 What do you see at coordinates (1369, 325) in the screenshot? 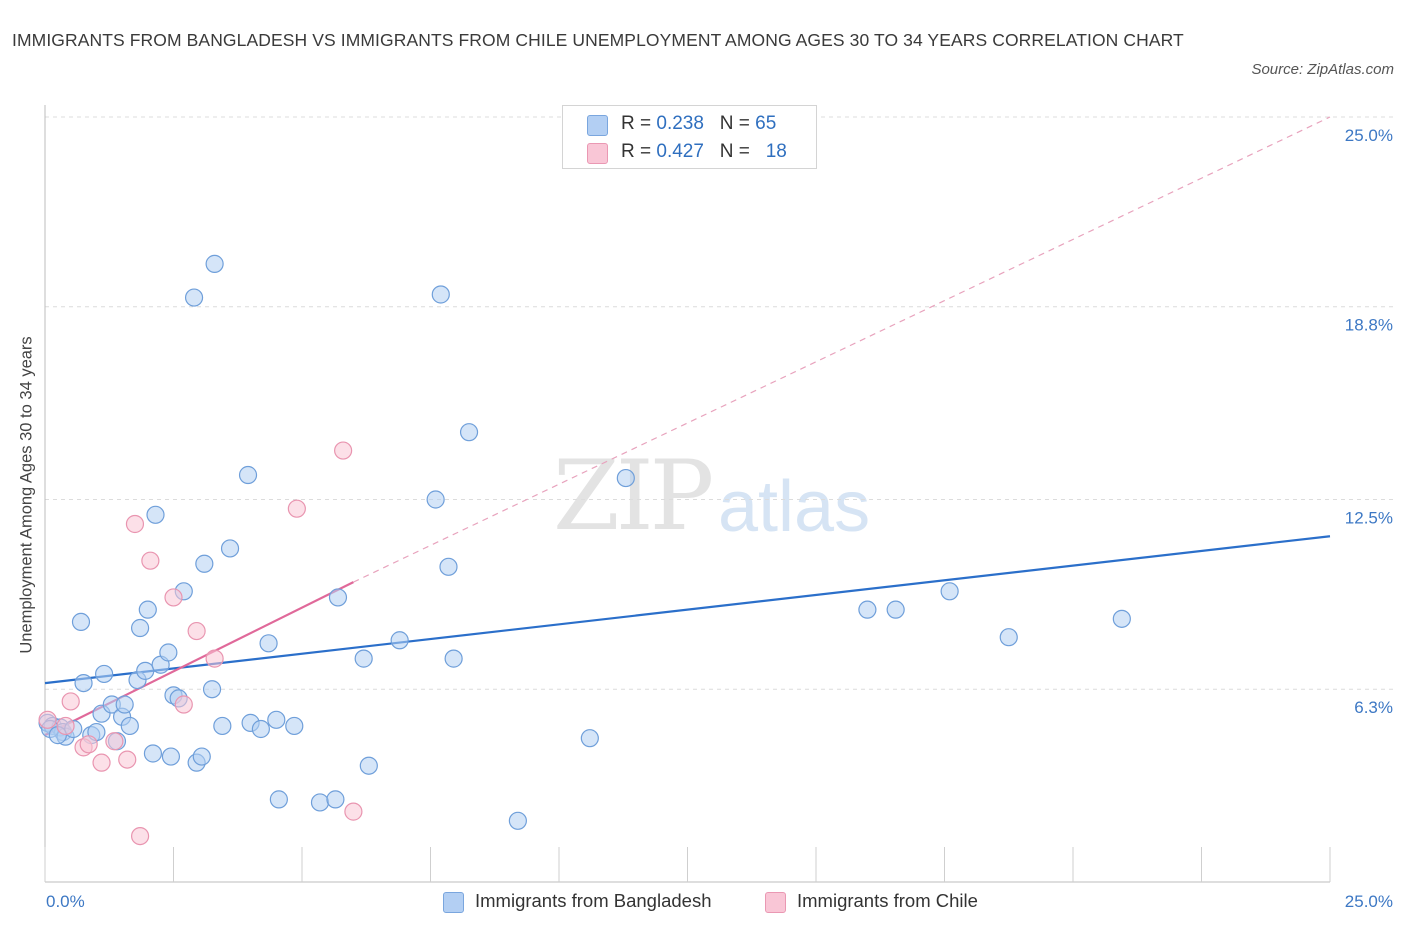
I see `y-tick-label: 18.8%` at bounding box center [1369, 325].